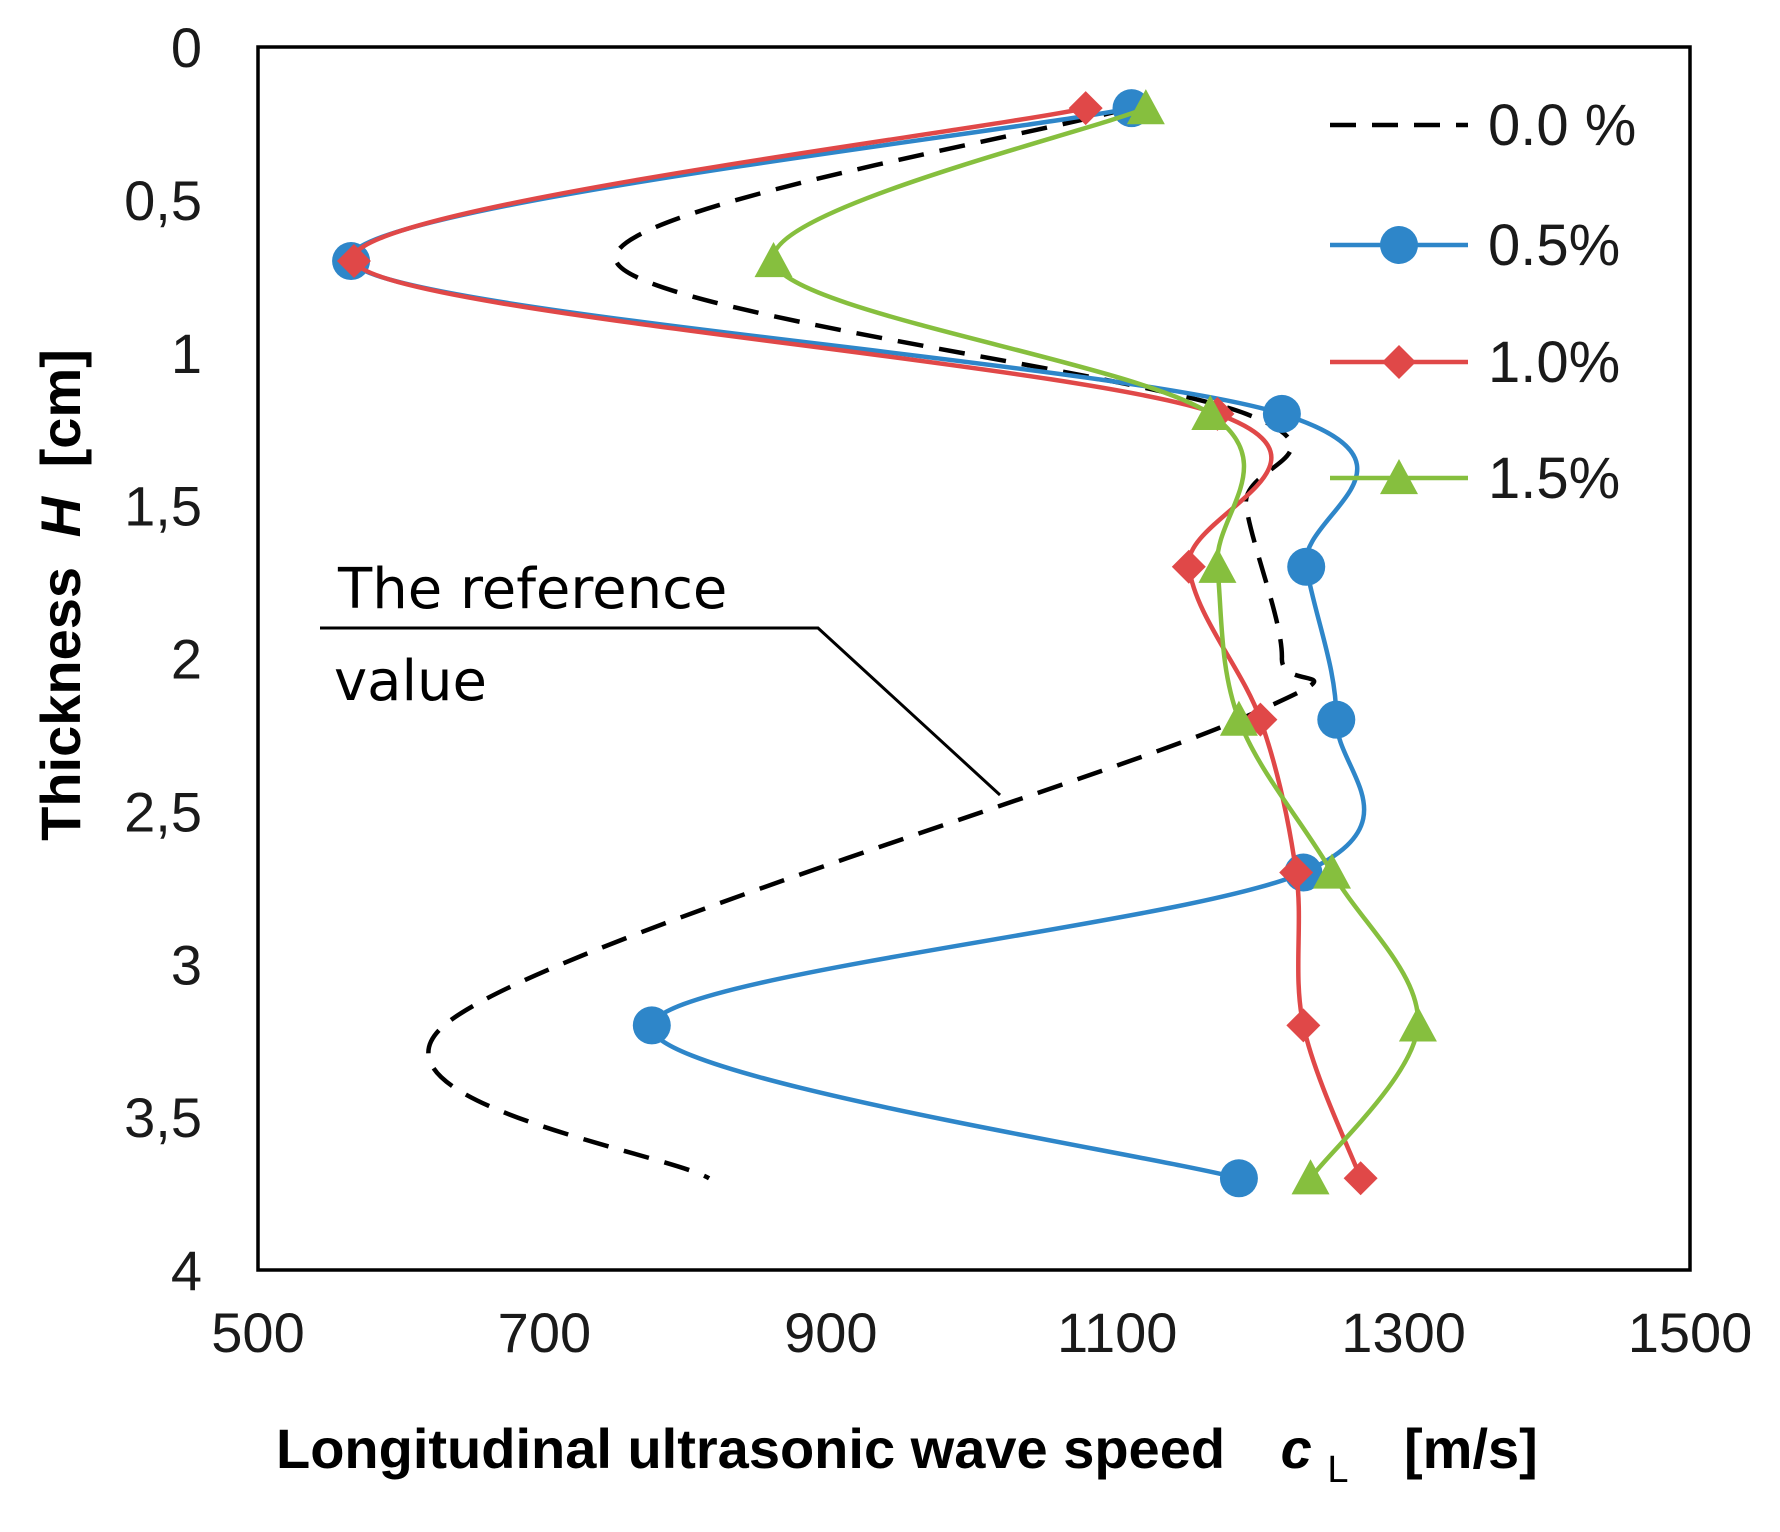  What do you see at coordinates (532, 589) in the screenshot?
I see `annotation-line-1: The reference` at bounding box center [532, 589].